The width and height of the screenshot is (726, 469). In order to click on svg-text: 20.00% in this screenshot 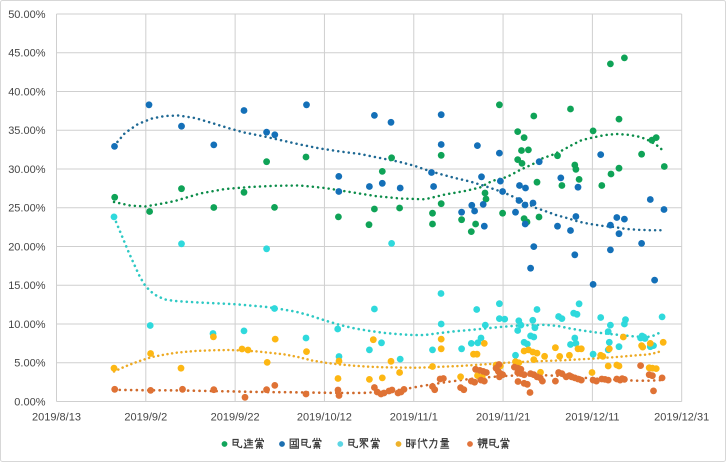, I will do `click(27, 247)`.